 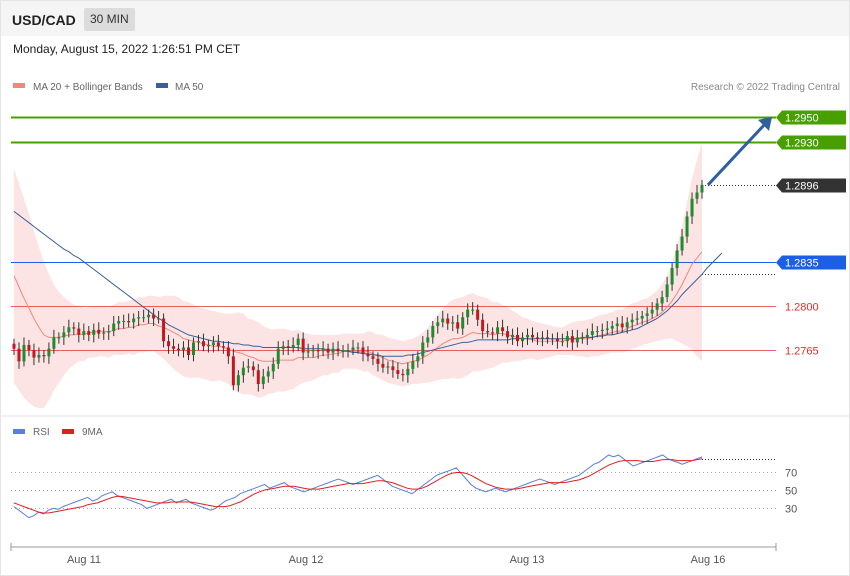 I want to click on chart-header: USD/CAD 30 MIN, so click(x=425, y=18).